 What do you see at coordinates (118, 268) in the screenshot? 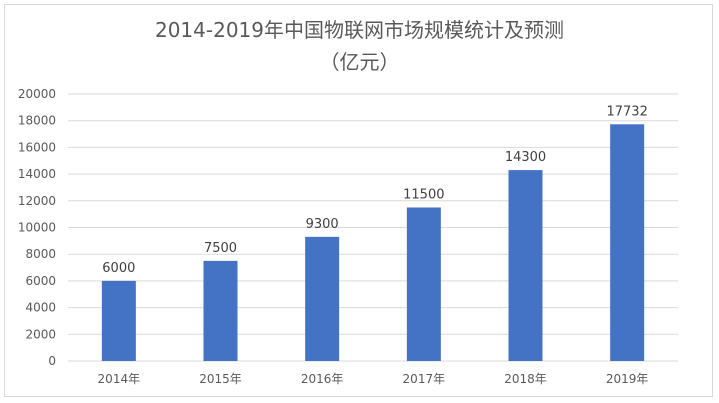
I see `data-label: 6000` at bounding box center [118, 268].